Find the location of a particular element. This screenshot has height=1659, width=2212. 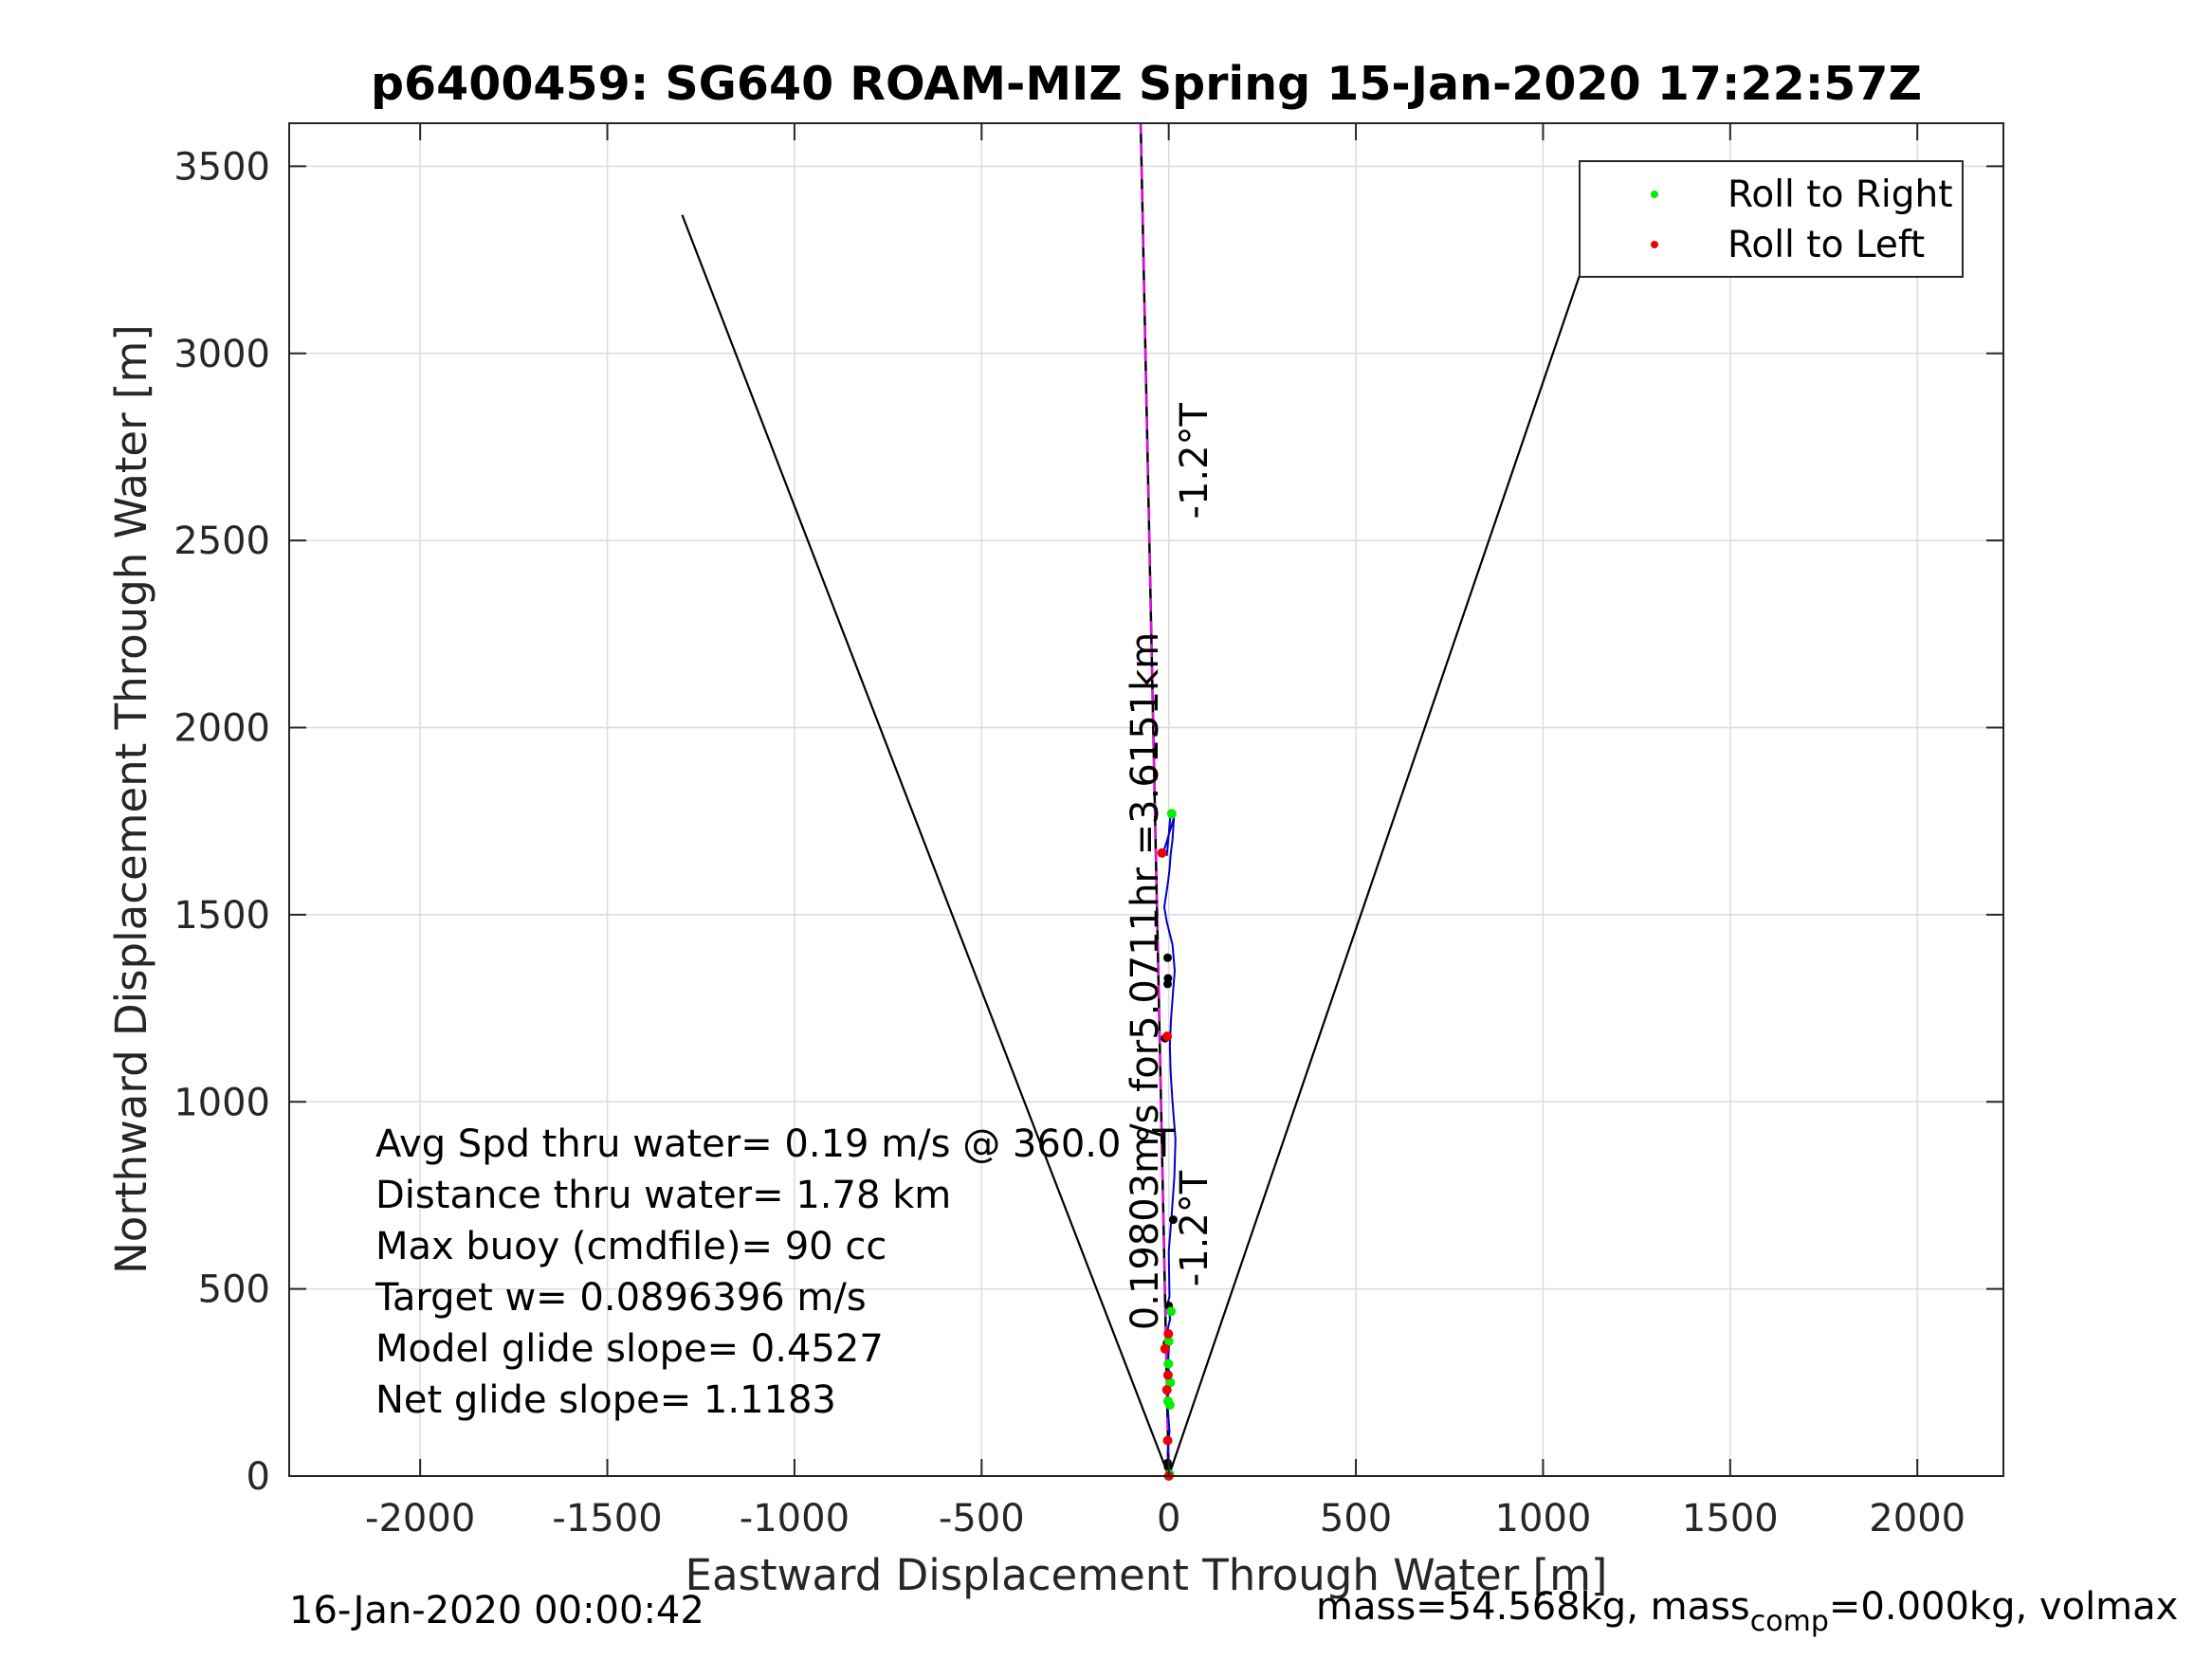

speed-distance-label: 0.19803m/s for5.0711hr =3.6151km is located at coordinates (1145, 981).